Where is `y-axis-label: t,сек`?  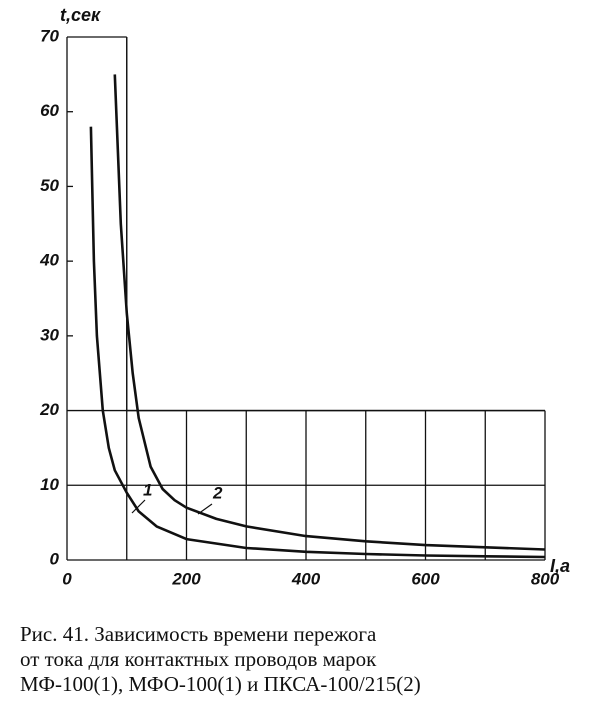 y-axis-label: t,сек is located at coordinates (80, 15).